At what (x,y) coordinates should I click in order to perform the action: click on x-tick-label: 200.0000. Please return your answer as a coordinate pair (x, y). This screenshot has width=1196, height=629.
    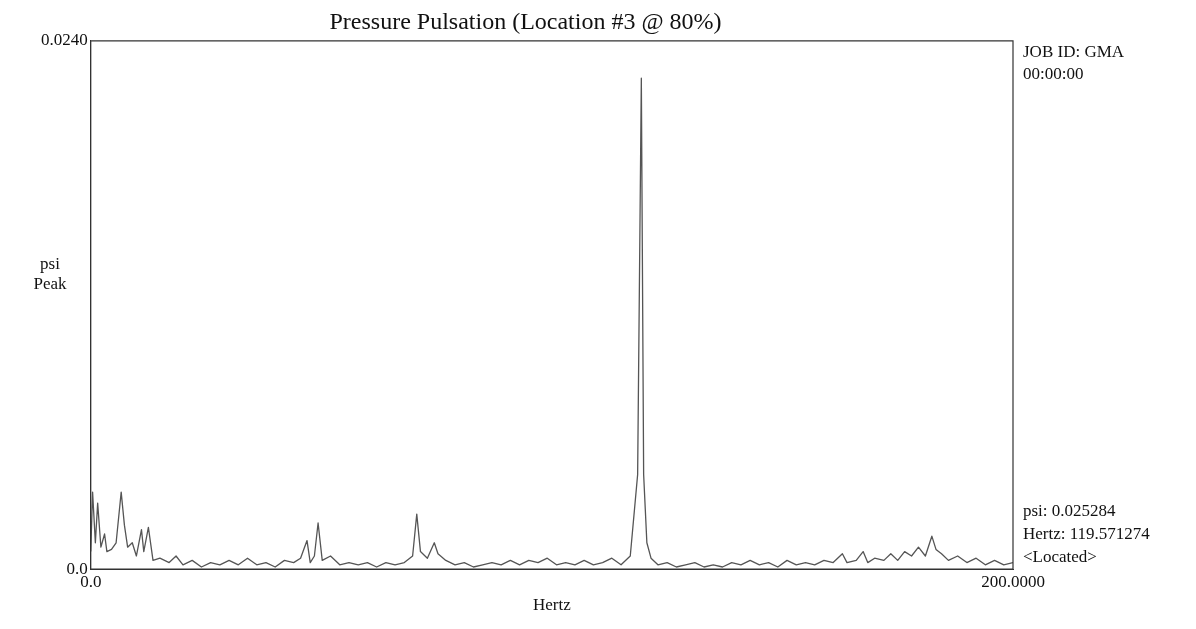
    Looking at the image, I should click on (1013, 581).